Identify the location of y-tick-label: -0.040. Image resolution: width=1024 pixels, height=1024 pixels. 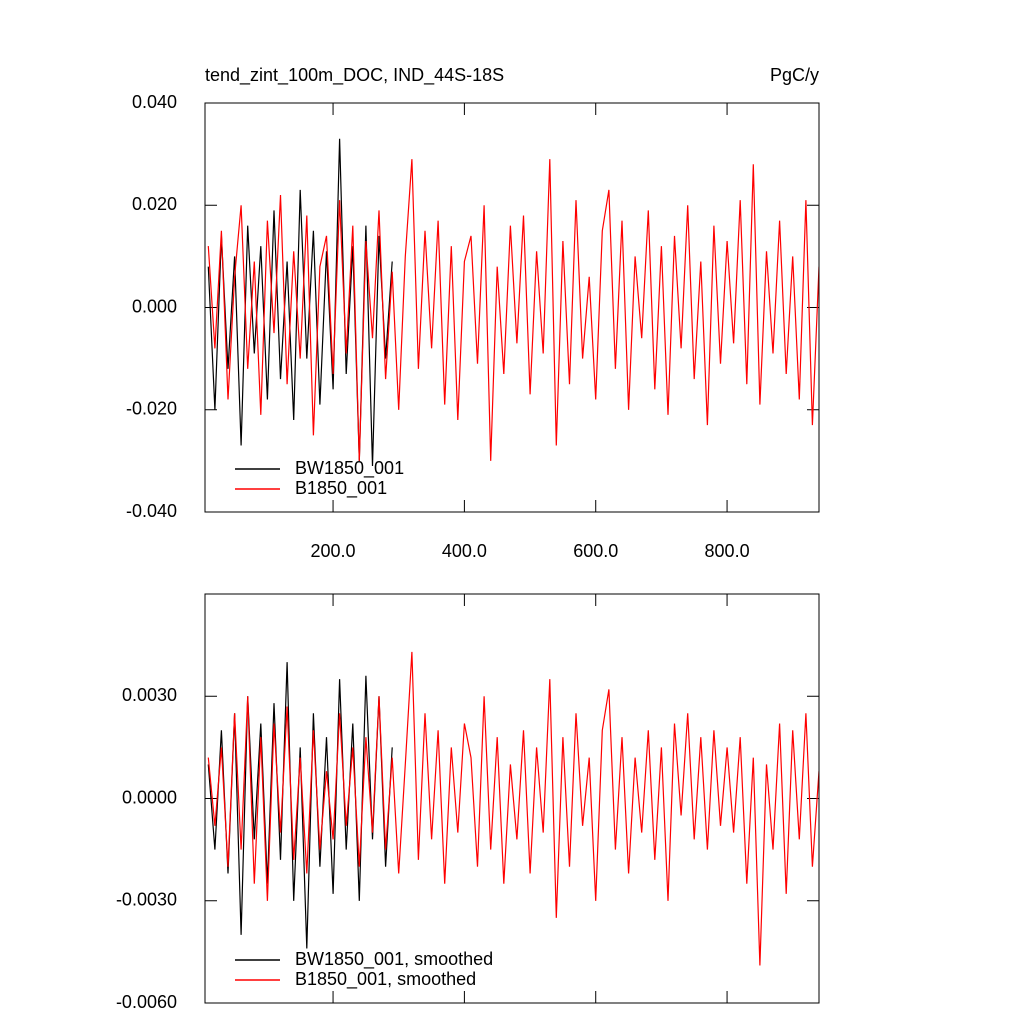
(151, 511).